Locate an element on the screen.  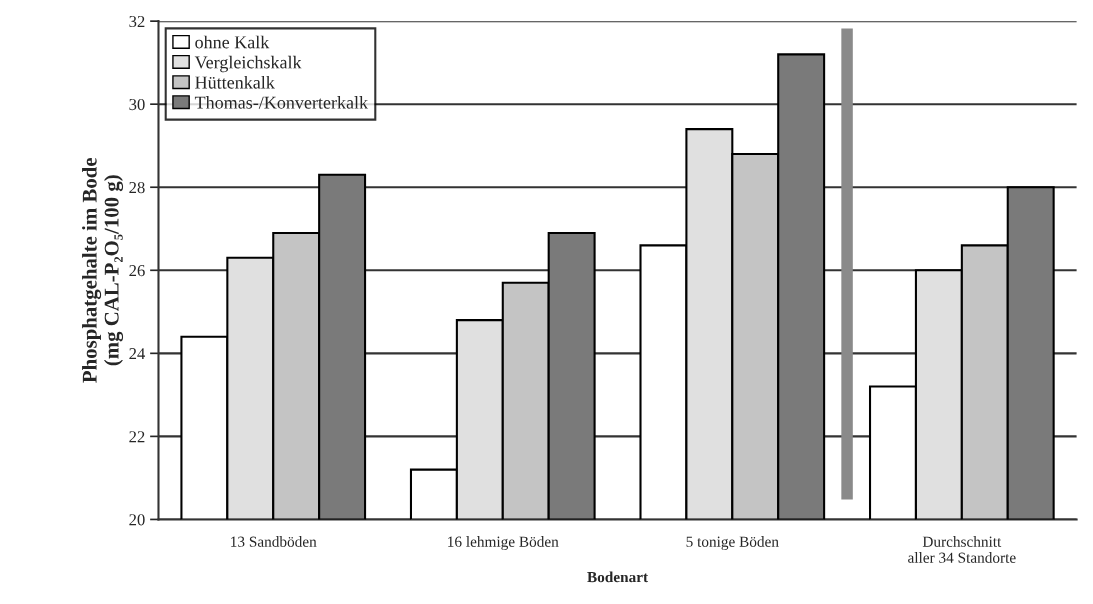
x-axis-title: Bodenart is located at coordinates (618, 577).